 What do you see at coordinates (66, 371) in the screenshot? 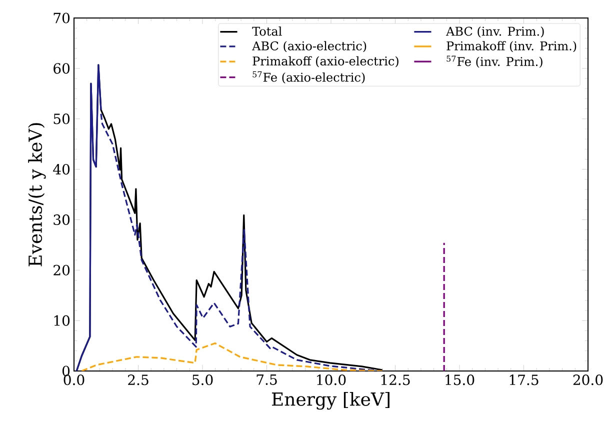
I see `y-tick-label: 0` at bounding box center [66, 371].